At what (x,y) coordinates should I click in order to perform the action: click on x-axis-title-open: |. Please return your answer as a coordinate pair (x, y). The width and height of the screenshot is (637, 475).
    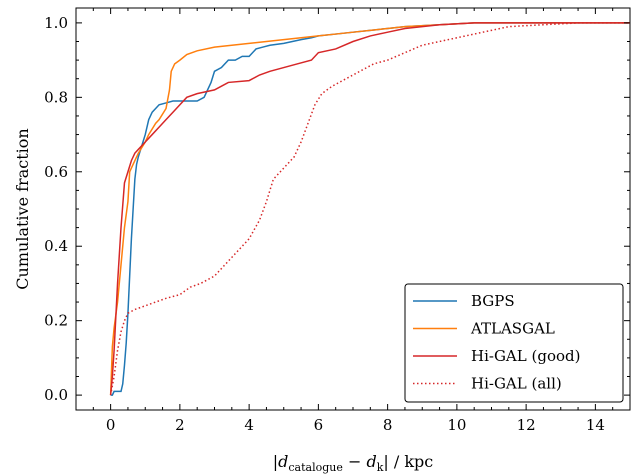
    Looking at the image, I should click on (275, 461).